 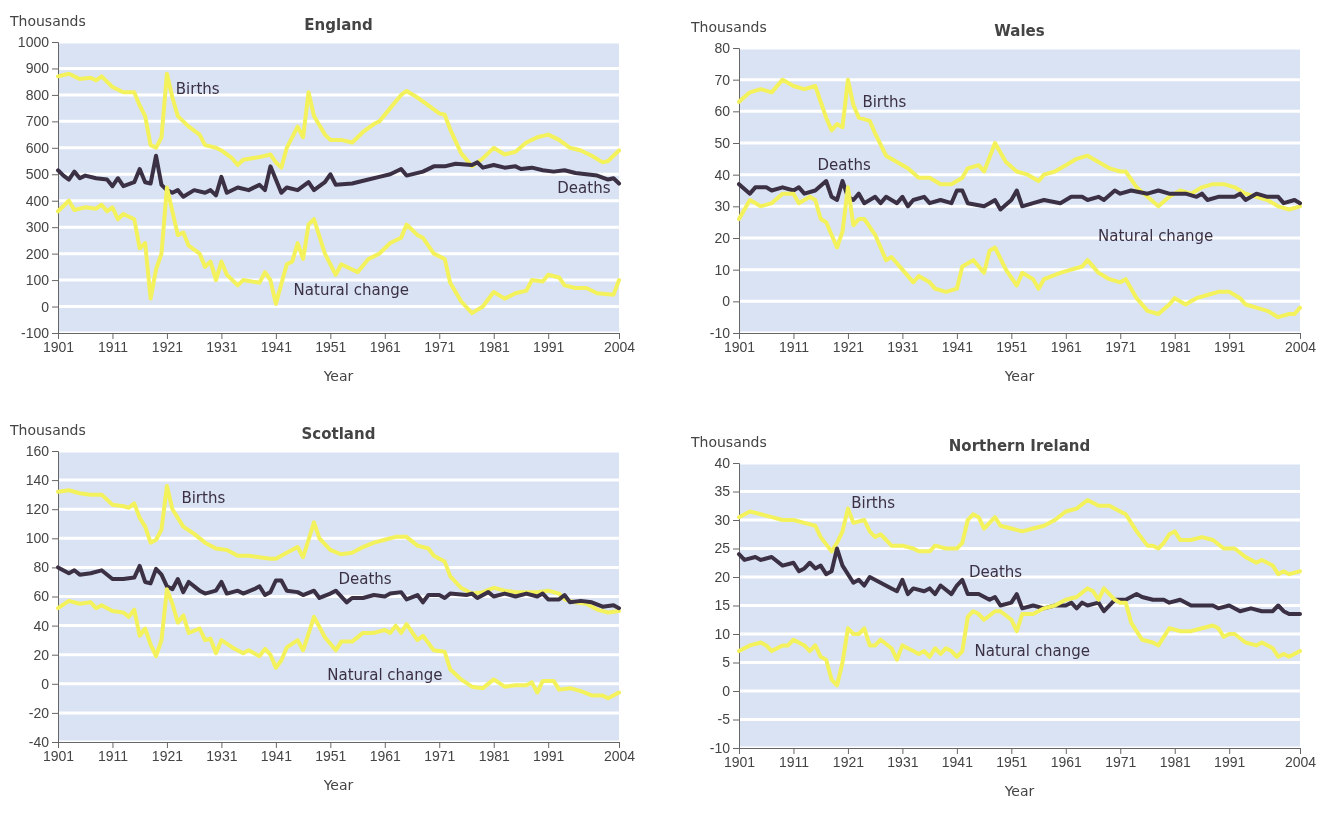 I want to click on y-tick-label: 5, so click(x=726, y=662).